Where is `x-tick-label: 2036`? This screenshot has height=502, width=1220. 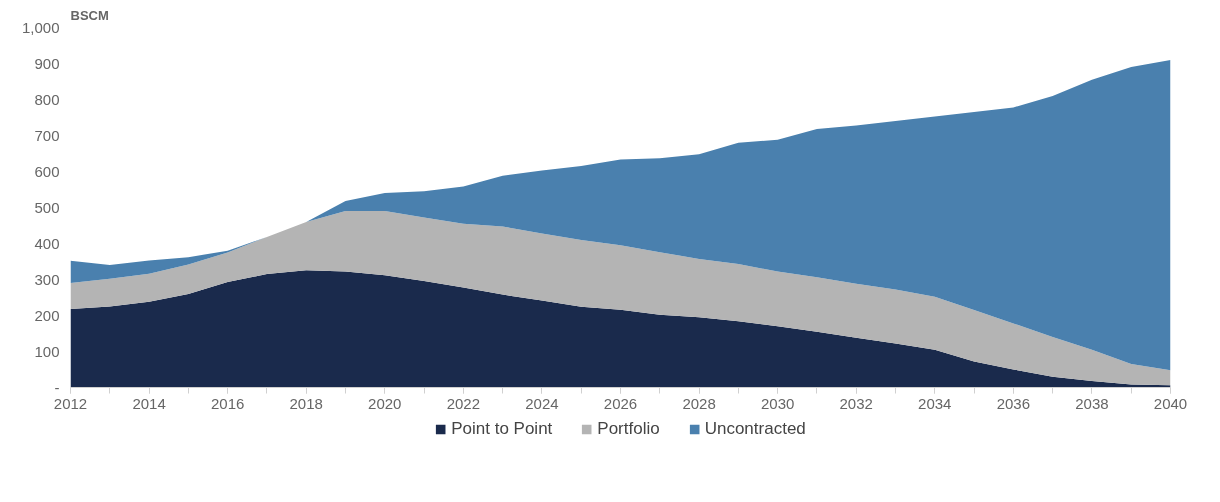
x-tick-label: 2036 is located at coordinates (1013, 403).